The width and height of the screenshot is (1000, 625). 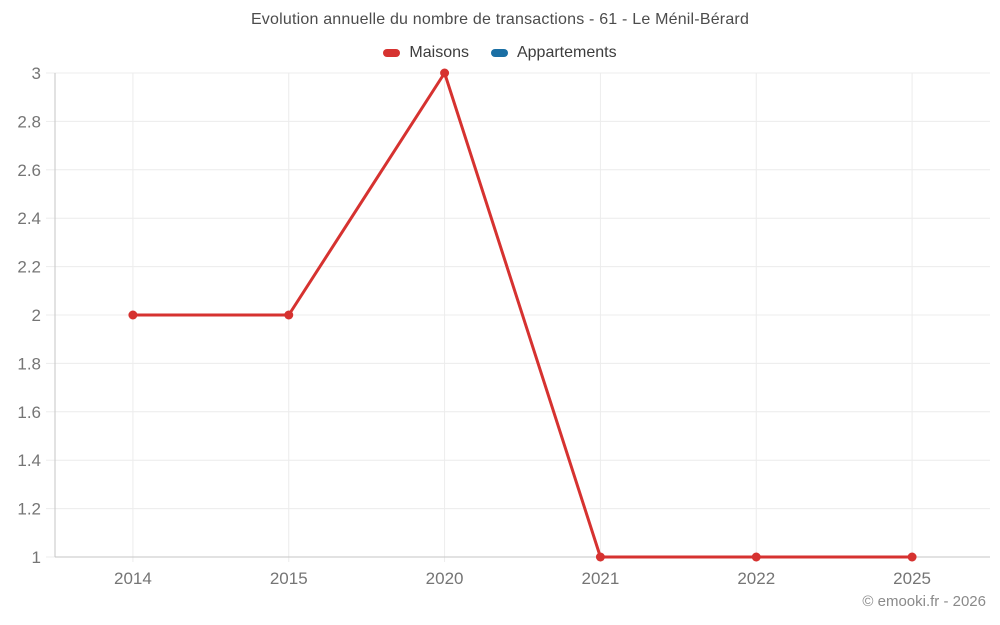 What do you see at coordinates (445, 578) in the screenshot?
I see `x-axis-label: 2020` at bounding box center [445, 578].